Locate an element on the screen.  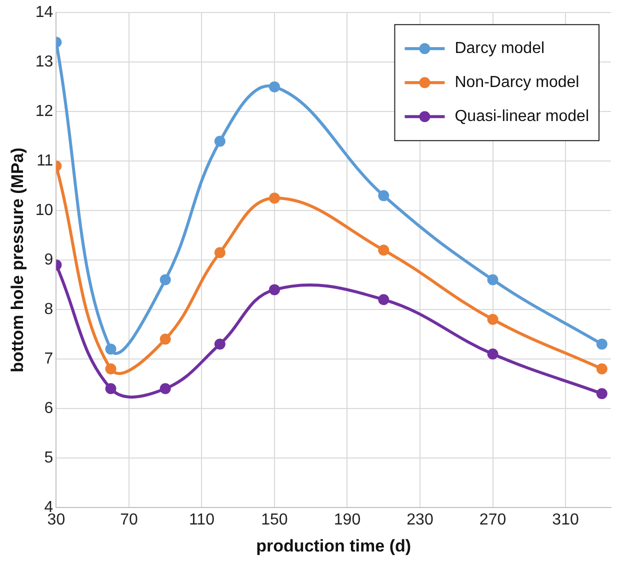
y-tick-label: 8 is located at coordinates (49, 309).